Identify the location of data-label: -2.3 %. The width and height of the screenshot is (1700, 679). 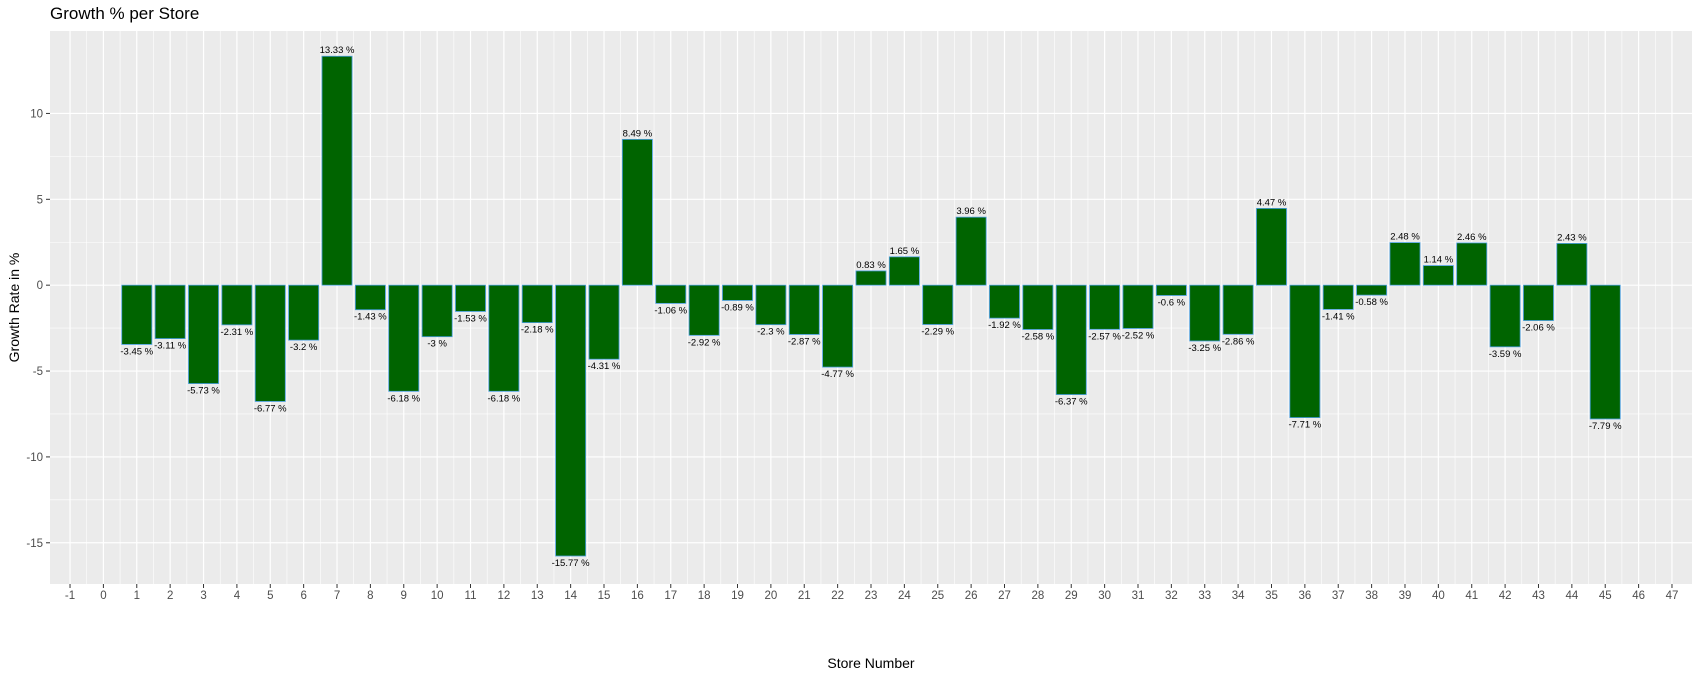
(771, 332).